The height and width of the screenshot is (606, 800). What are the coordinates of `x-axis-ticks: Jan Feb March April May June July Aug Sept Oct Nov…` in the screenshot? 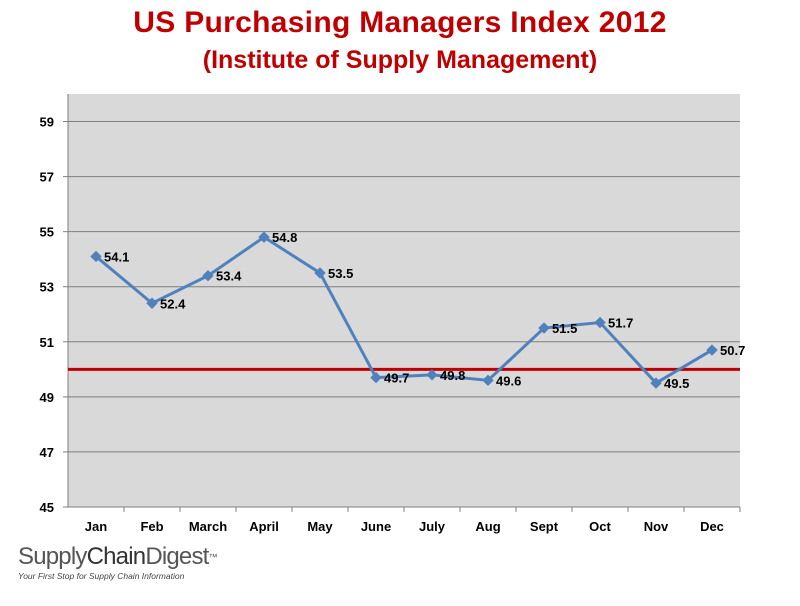 It's located at (413, 520).